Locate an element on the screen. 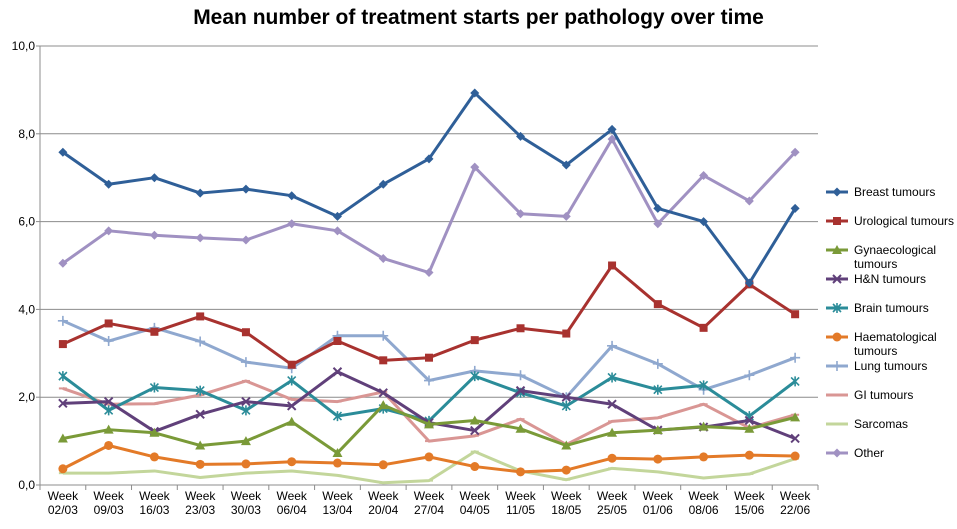 This screenshot has width=957, height=529. series-gynaecological-tumours is located at coordinates (429, 428).